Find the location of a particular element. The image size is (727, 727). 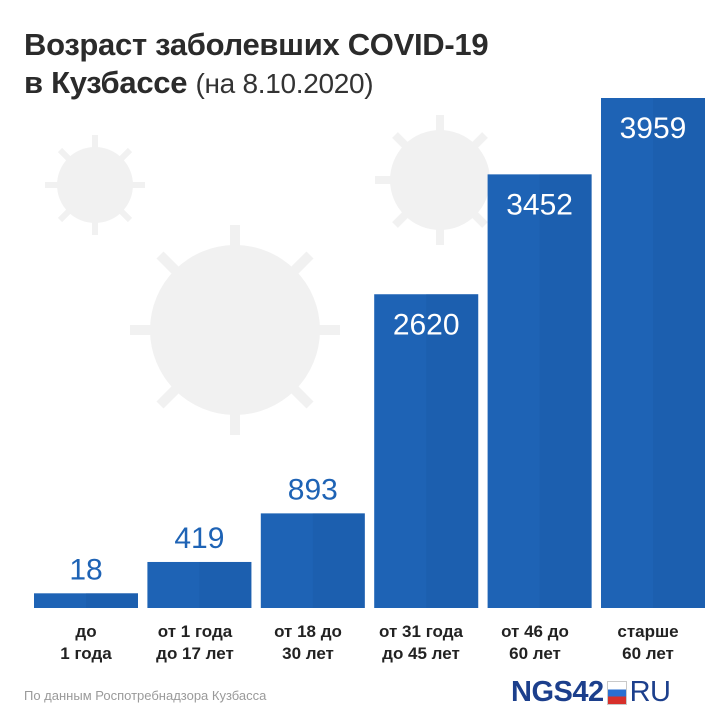

category-label-0: до 1 года is located at coordinates (86, 642).